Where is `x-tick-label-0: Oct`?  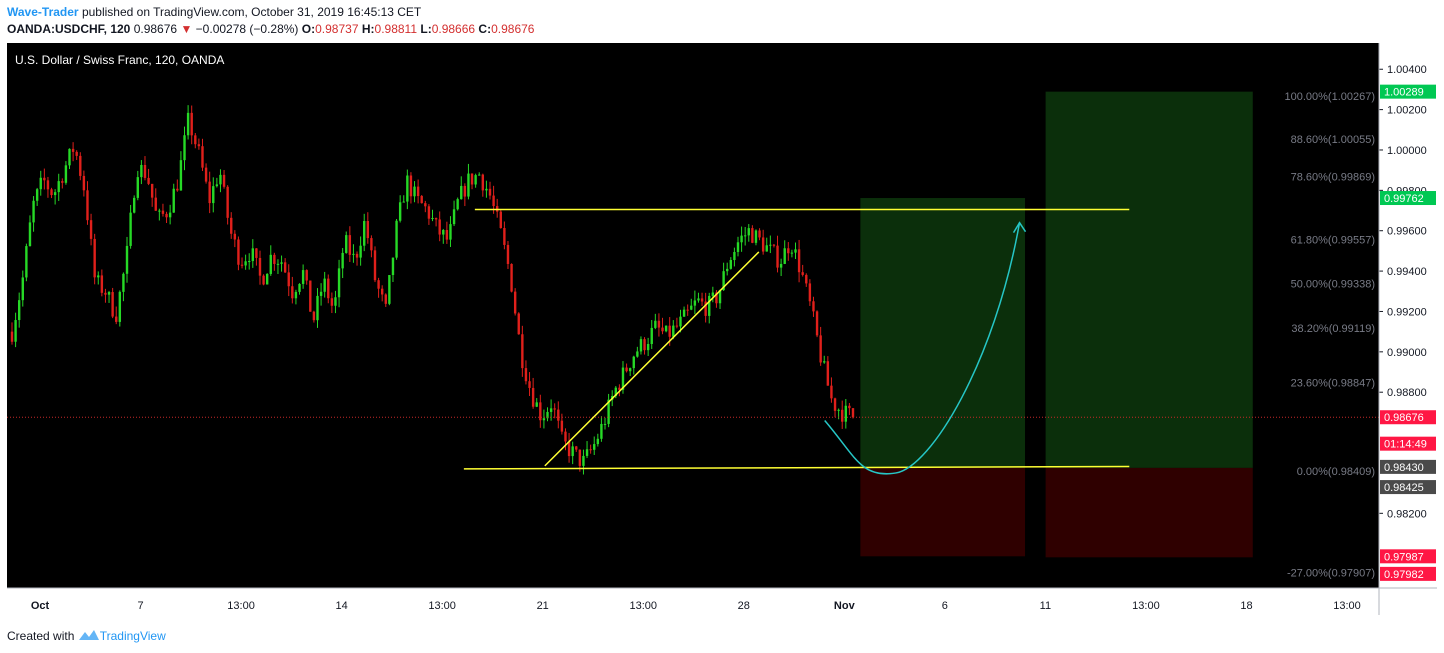 x-tick-label-0: Oct is located at coordinates (40, 606).